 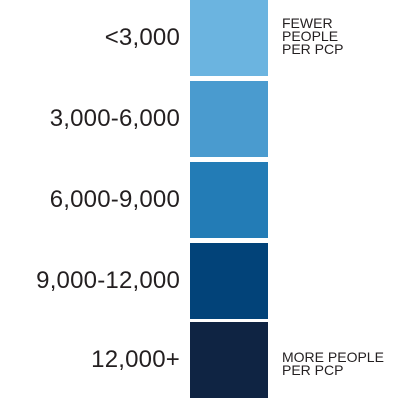 What do you see at coordinates (135, 359) in the screenshot?
I see `legend-label: 12,000+` at bounding box center [135, 359].